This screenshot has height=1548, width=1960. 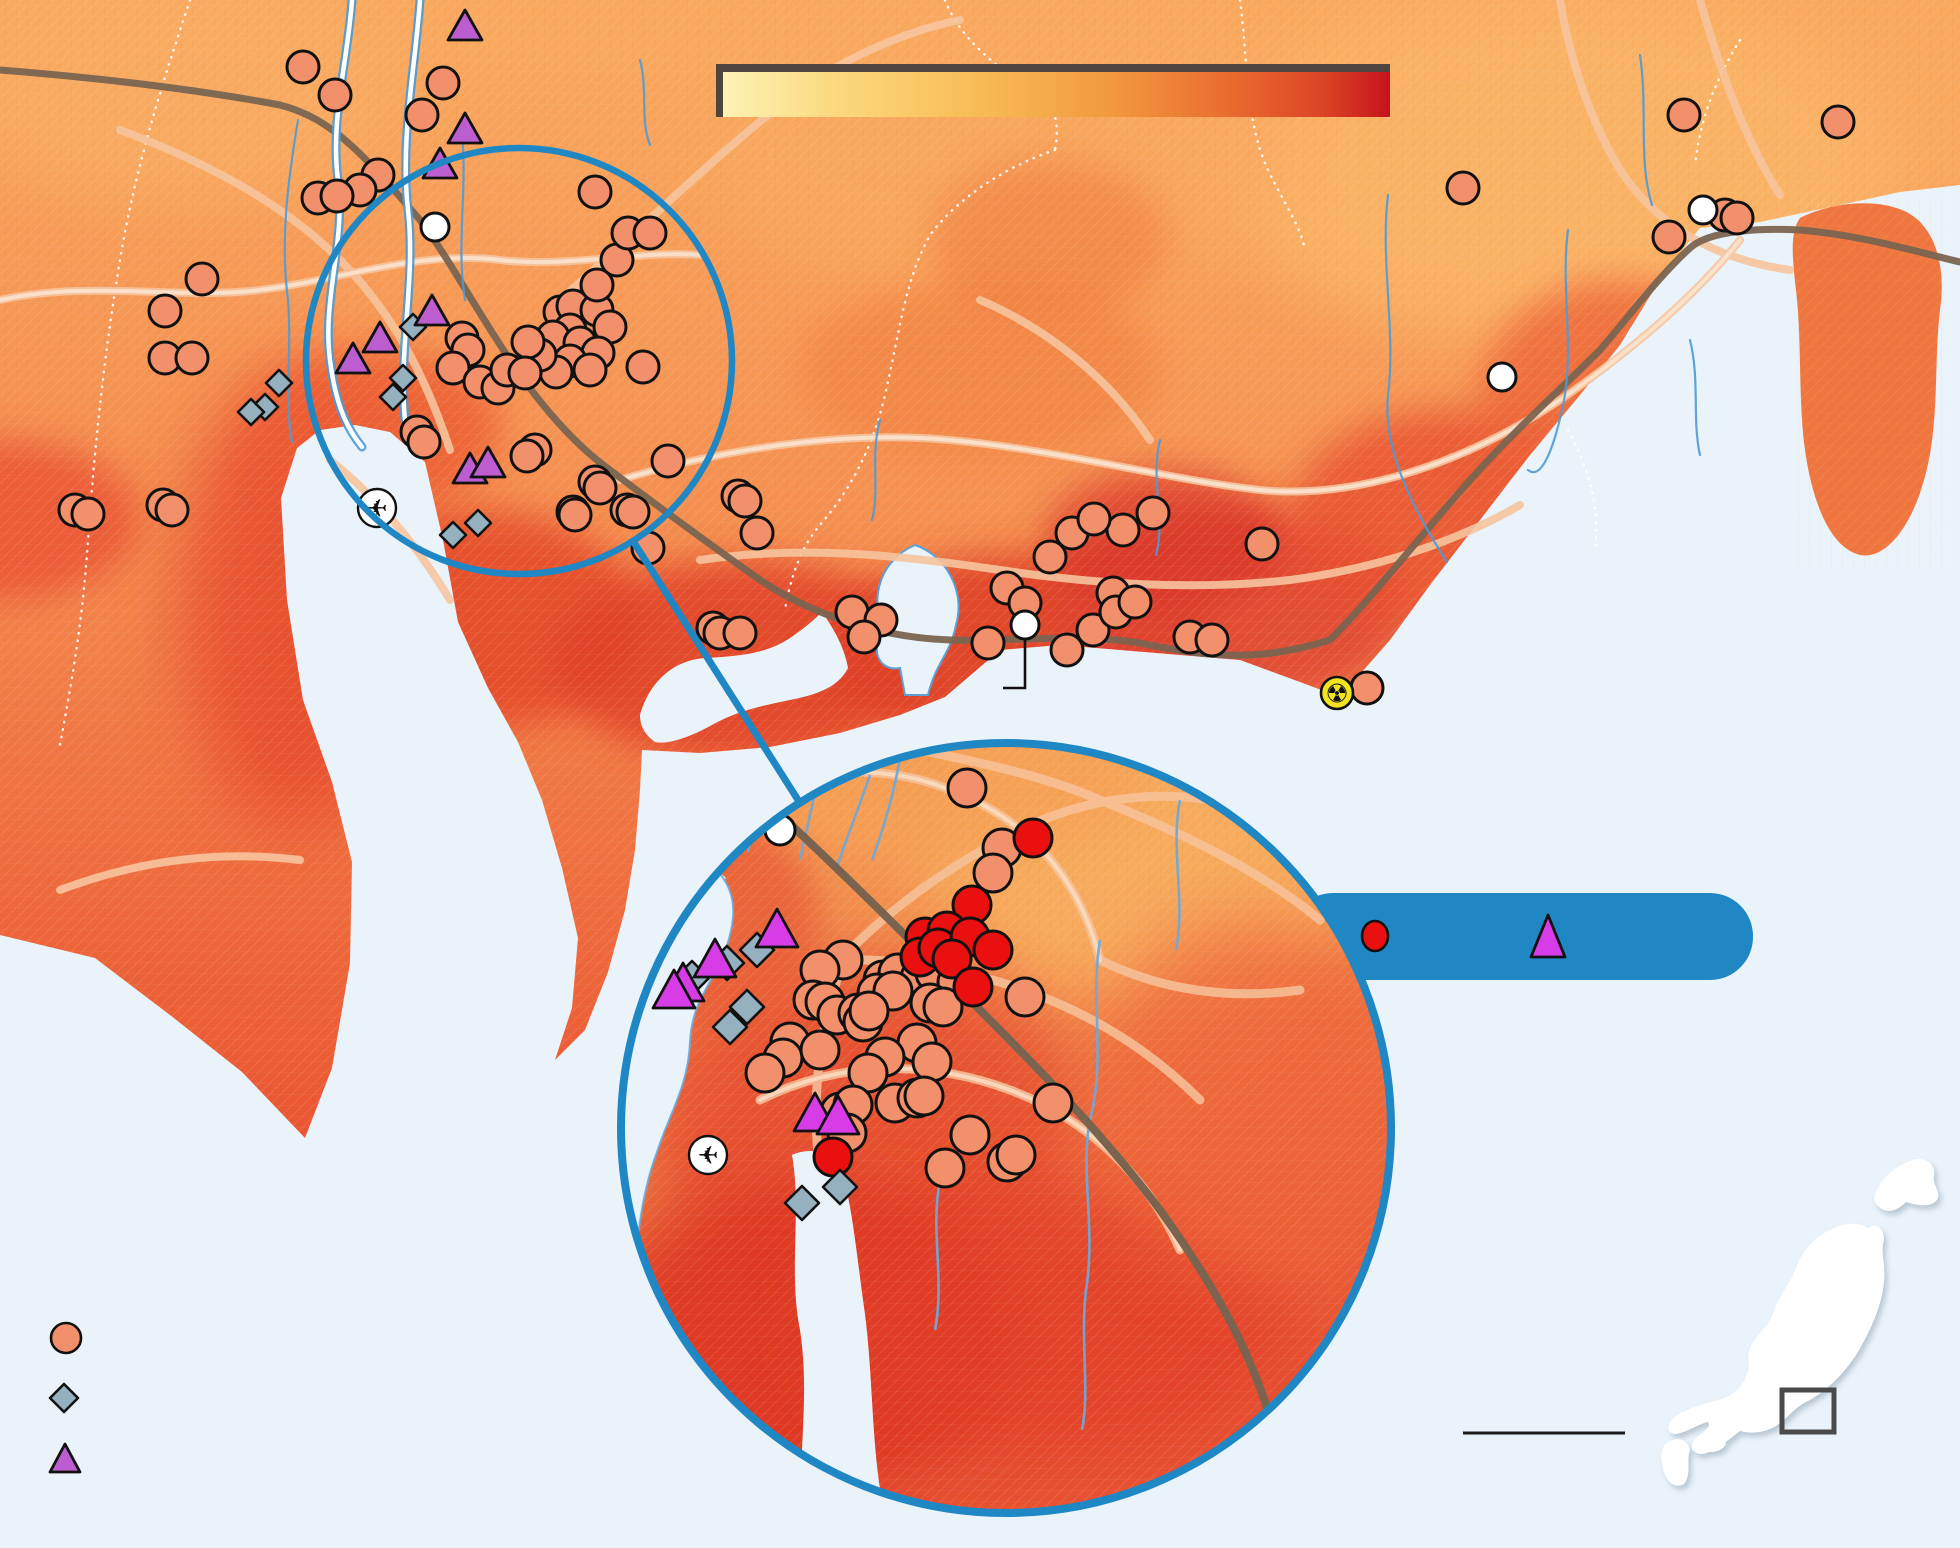 I want to click on mikawa-bay, so click(x=744, y=677).